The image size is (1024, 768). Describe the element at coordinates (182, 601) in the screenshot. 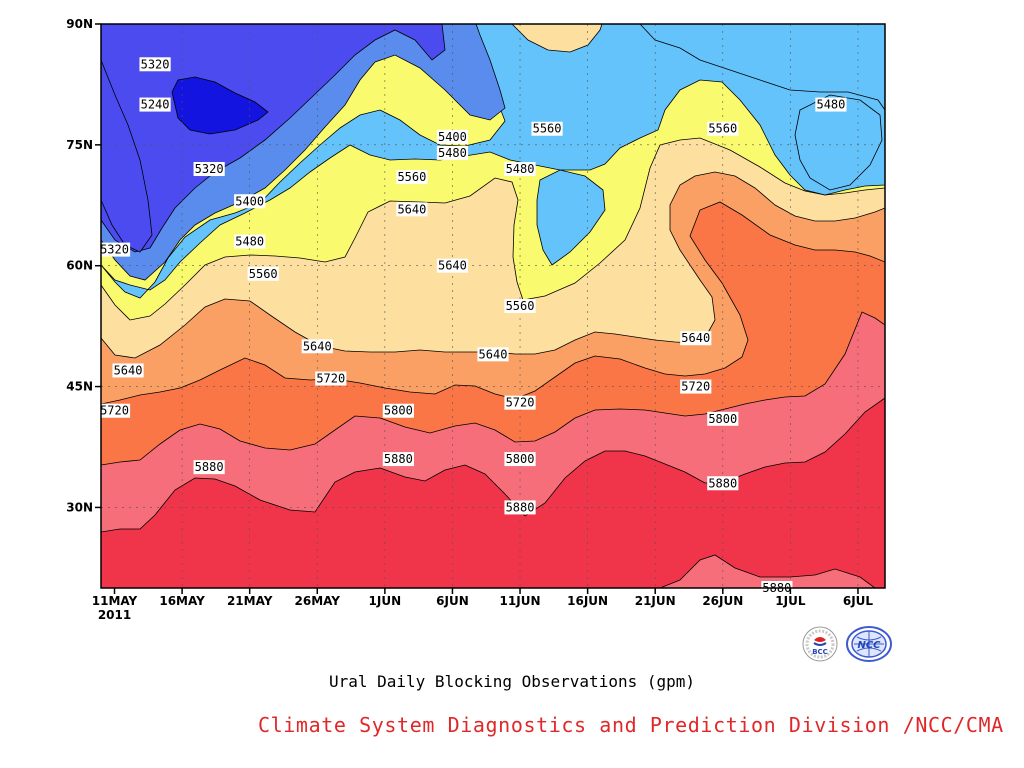

I see `x-tick-label: 16MAY` at that location.